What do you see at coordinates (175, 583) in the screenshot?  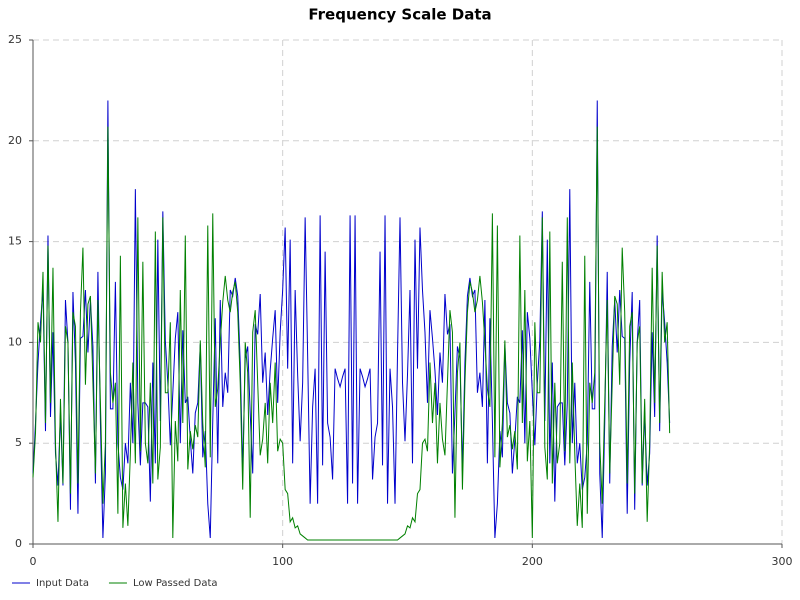 I see `legend-label: Low Passed Data` at bounding box center [175, 583].